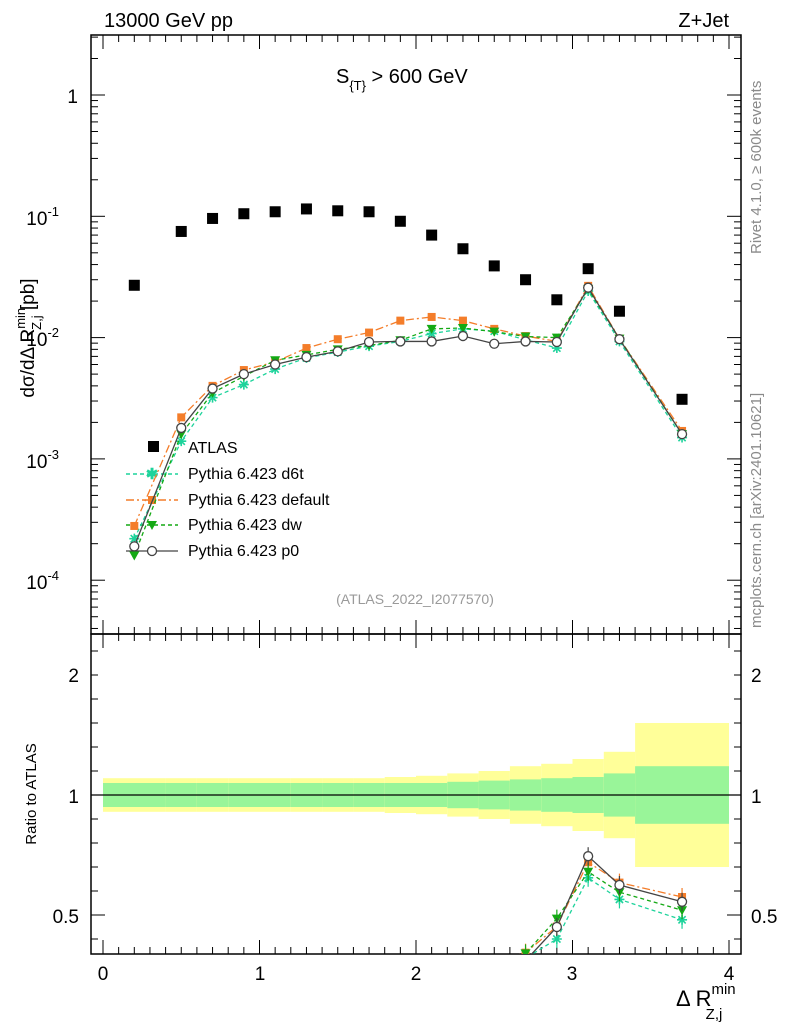 The width and height of the screenshot is (786, 1029). Describe the element at coordinates (756, 167) in the screenshot. I see `rivet-label: Rivet 4.1.0, ≥ 600k events` at that location.